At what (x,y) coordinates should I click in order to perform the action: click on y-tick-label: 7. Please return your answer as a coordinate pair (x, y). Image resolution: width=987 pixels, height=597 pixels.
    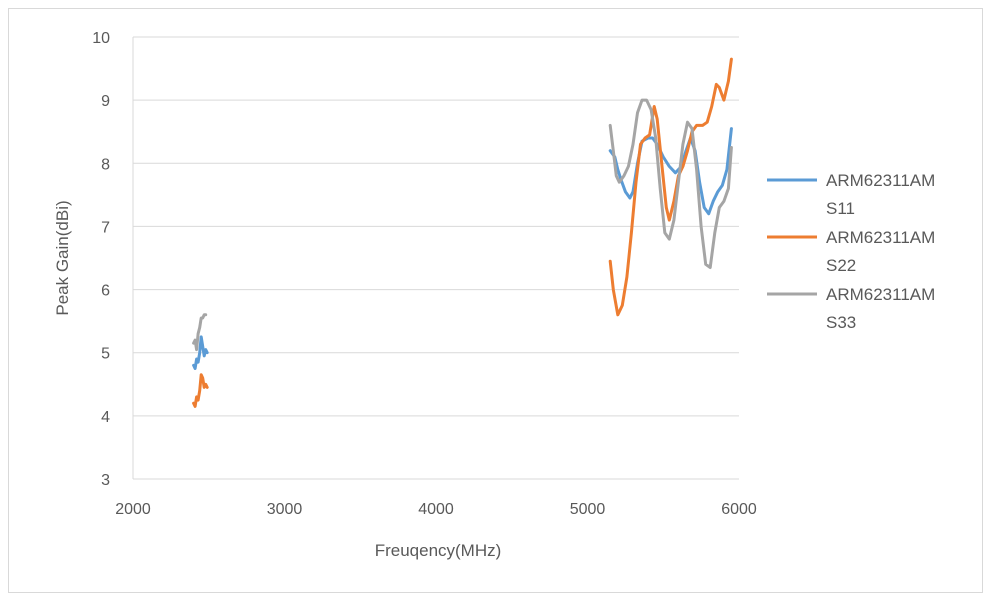
    Looking at the image, I should click on (105, 227).